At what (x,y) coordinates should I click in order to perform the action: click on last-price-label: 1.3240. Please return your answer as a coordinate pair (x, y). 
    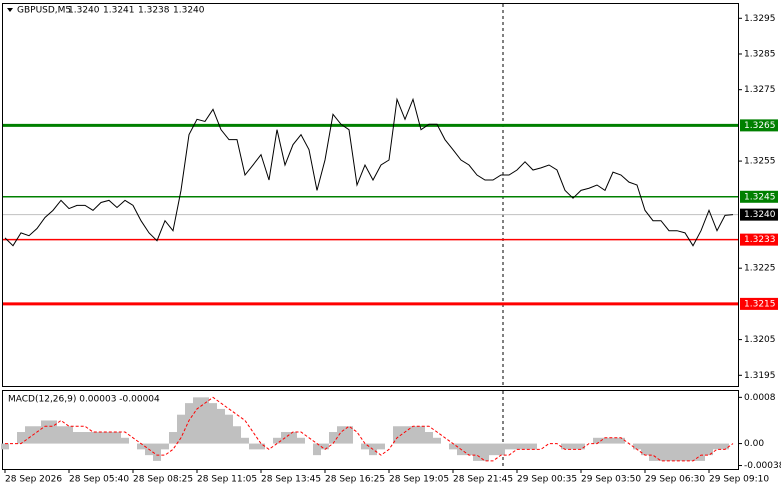
    Looking at the image, I should click on (760, 215).